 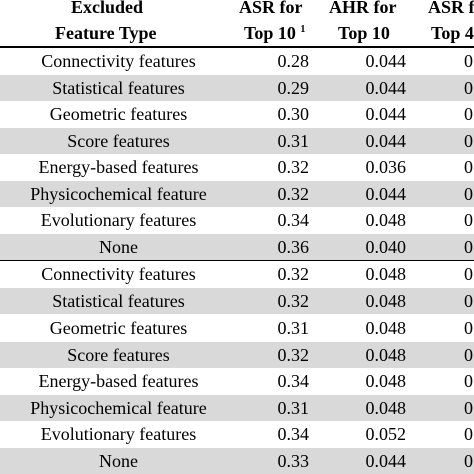 I want to click on table-row: Physicochemical feature 0.31 0.048 0, so click(x=237, y=408).